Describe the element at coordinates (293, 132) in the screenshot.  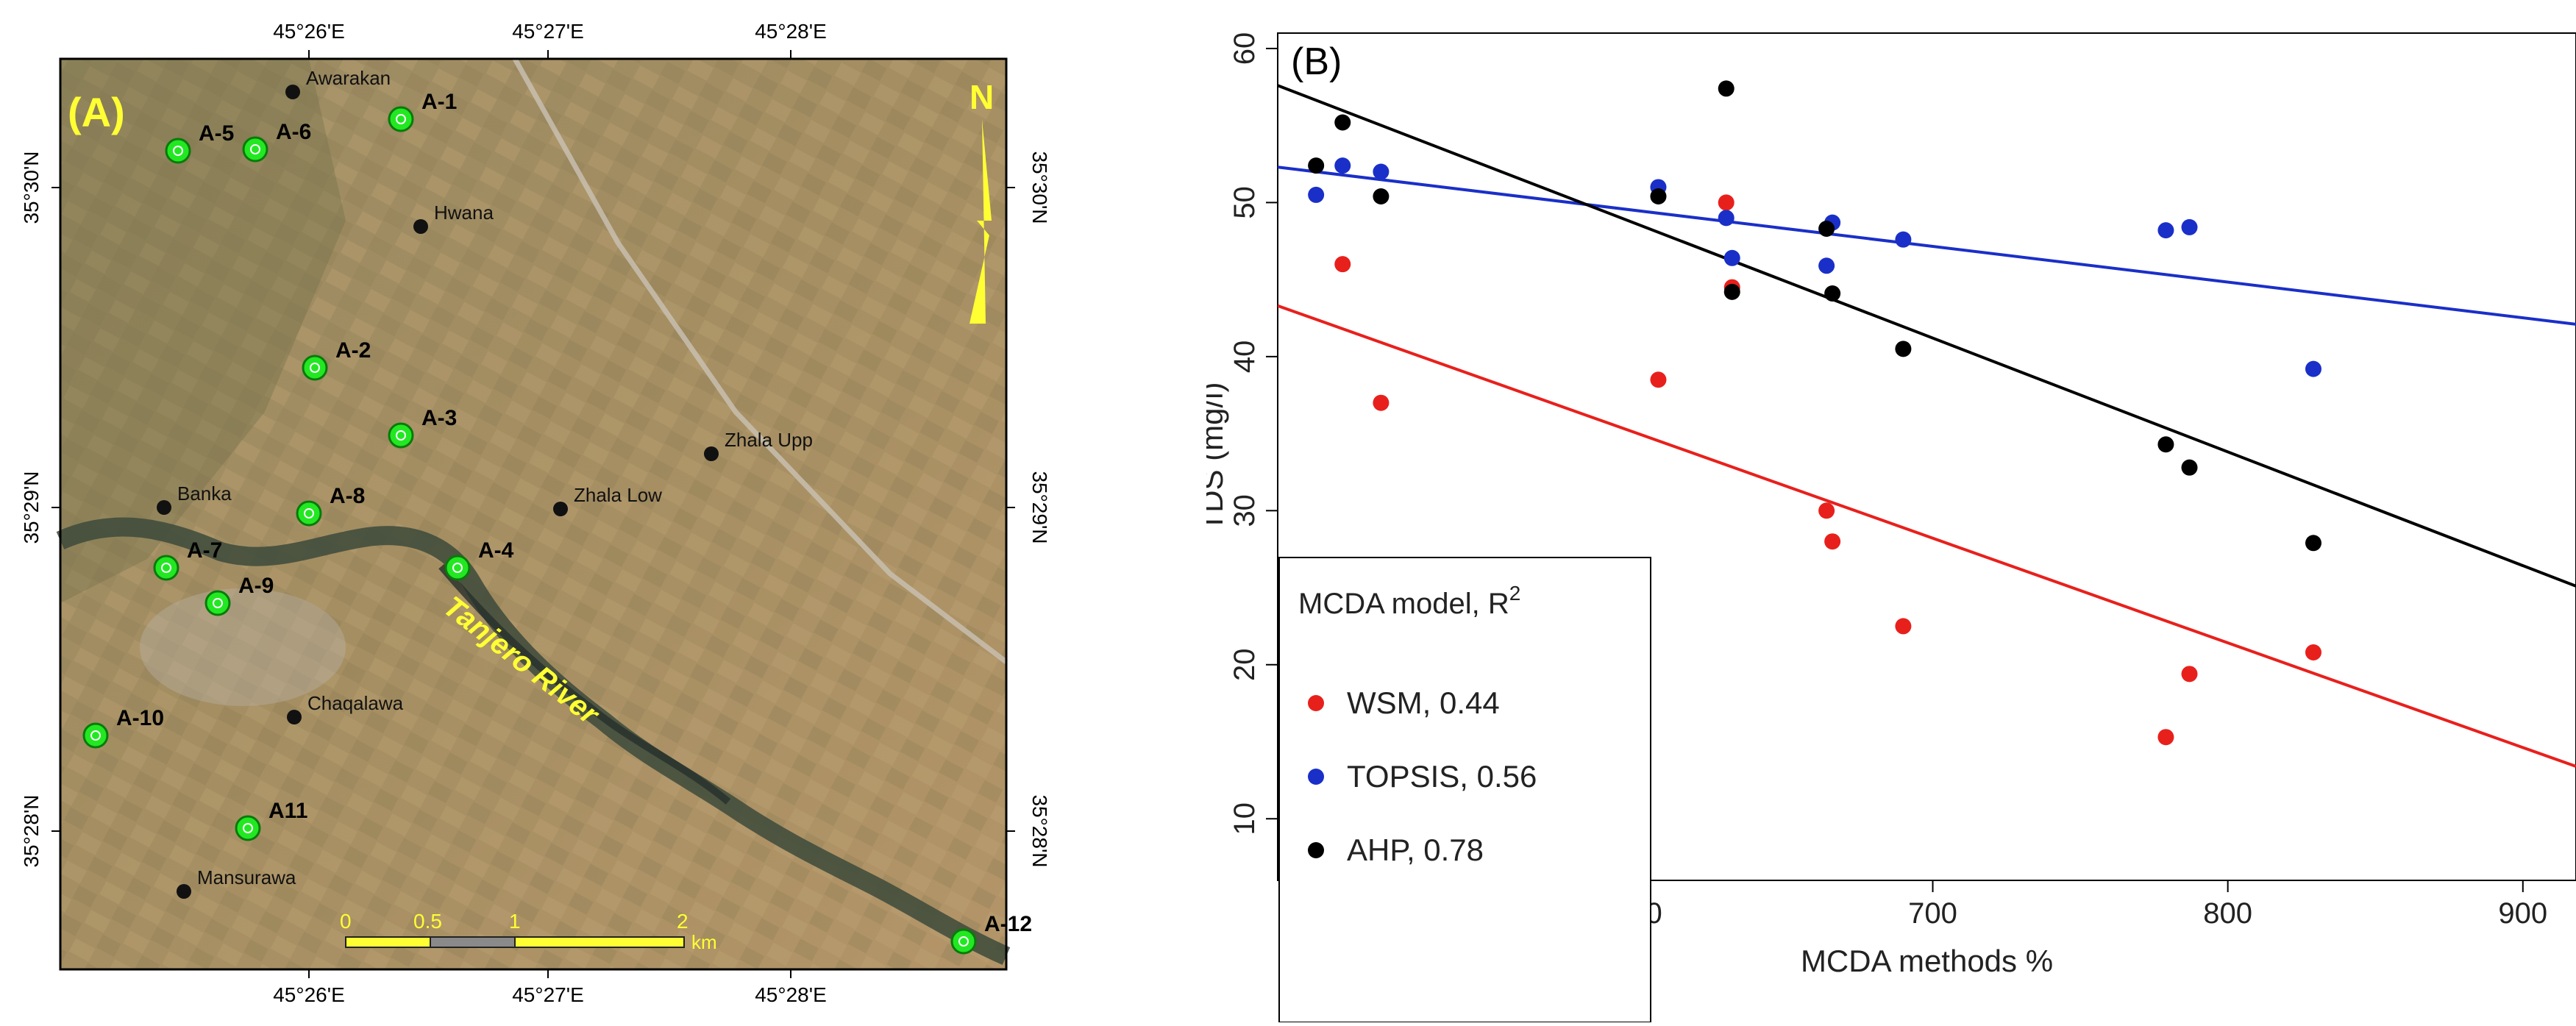
I see `site-label: A-6` at that location.